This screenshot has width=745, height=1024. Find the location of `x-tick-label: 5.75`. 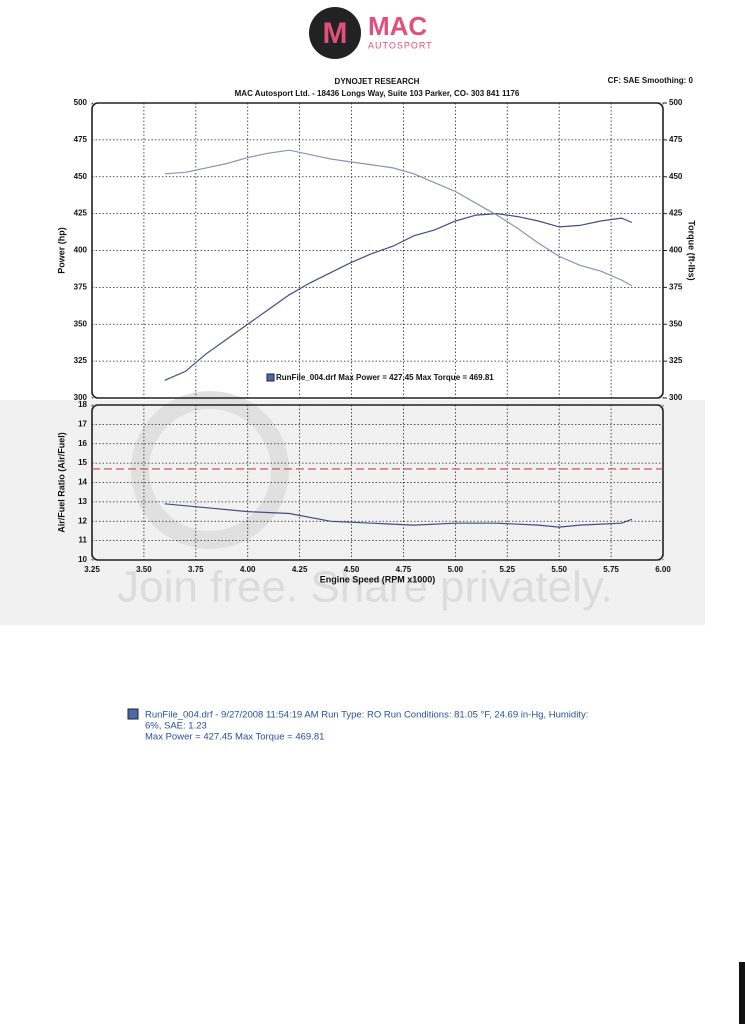

x-tick-label: 5.75 is located at coordinates (611, 569).